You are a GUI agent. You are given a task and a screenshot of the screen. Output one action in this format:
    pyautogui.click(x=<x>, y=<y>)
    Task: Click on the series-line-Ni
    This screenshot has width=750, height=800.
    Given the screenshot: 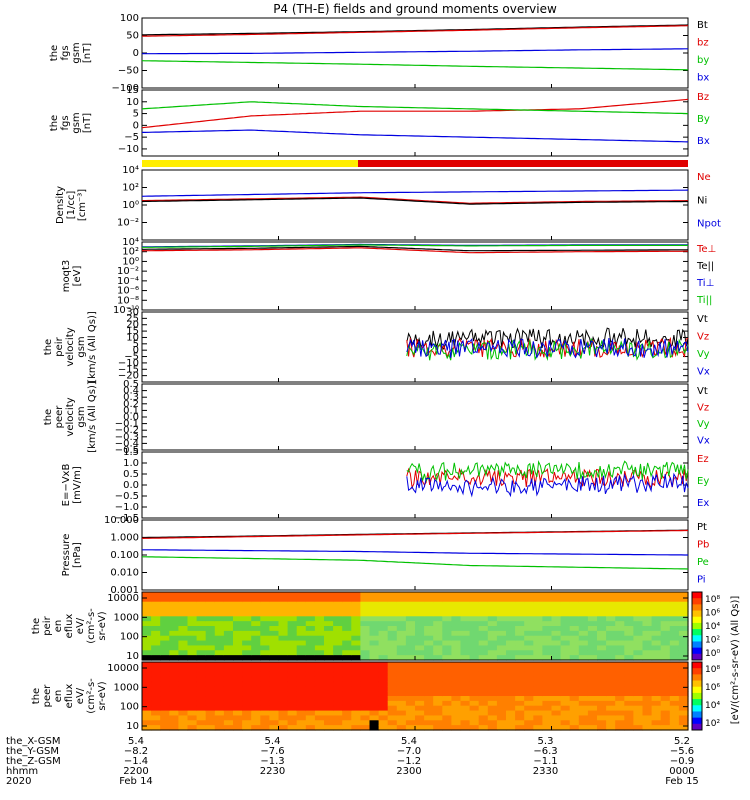 What is the action you would take?
    pyautogui.click(x=414, y=201)
    